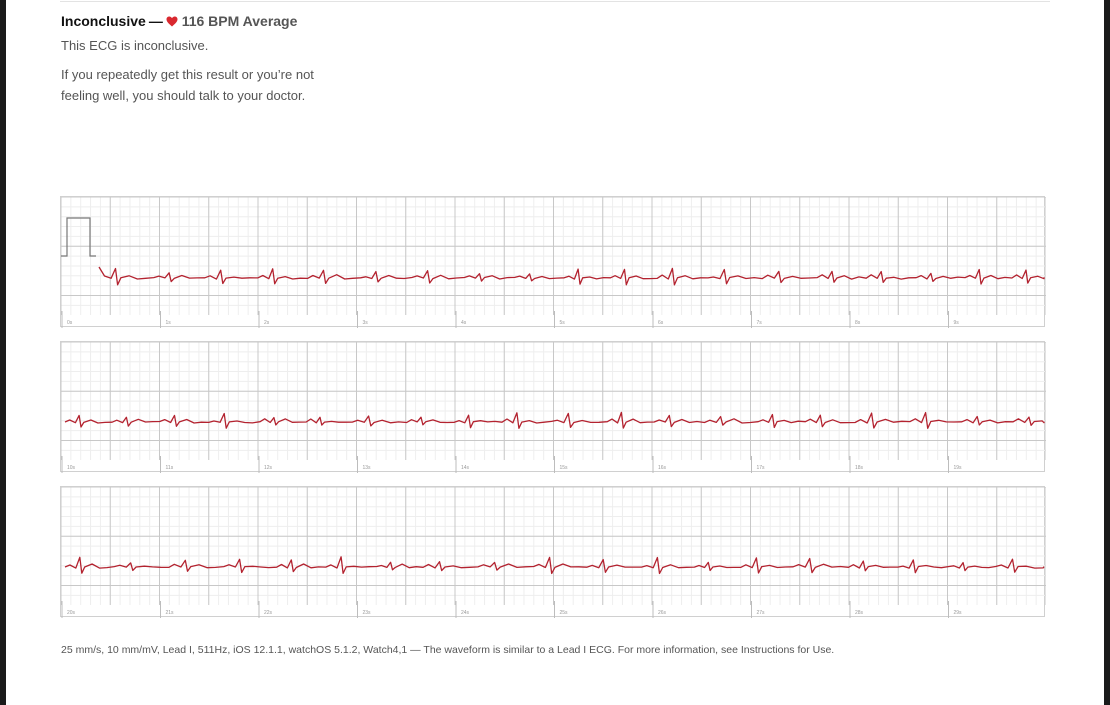 The image size is (1110, 705). Describe the element at coordinates (761, 613) in the screenshot. I see `second-tick-label: 27s` at that location.